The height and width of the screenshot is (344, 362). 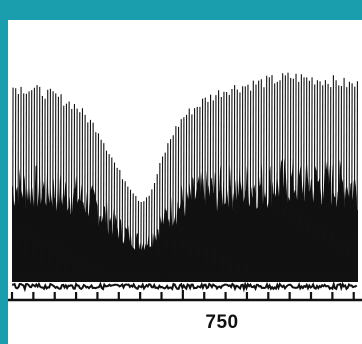 I want to click on x-axis-ticks, so click(x=182, y=295).